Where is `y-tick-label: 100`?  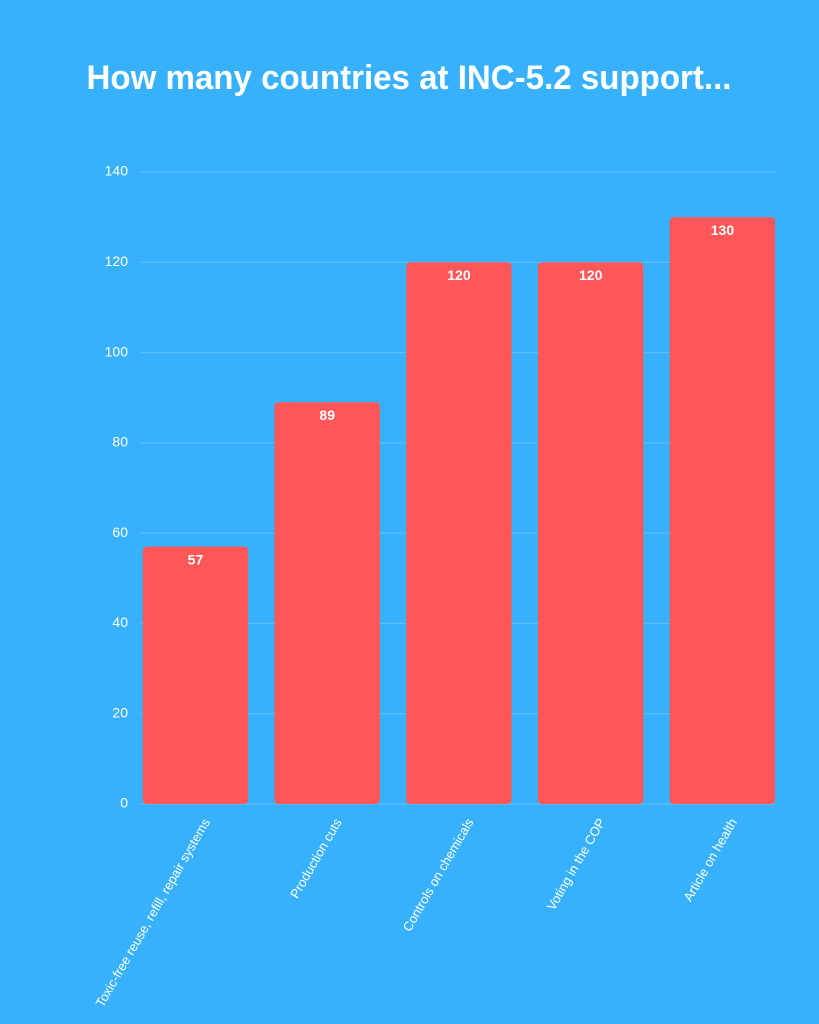 y-tick-label: 100 is located at coordinates (117, 351).